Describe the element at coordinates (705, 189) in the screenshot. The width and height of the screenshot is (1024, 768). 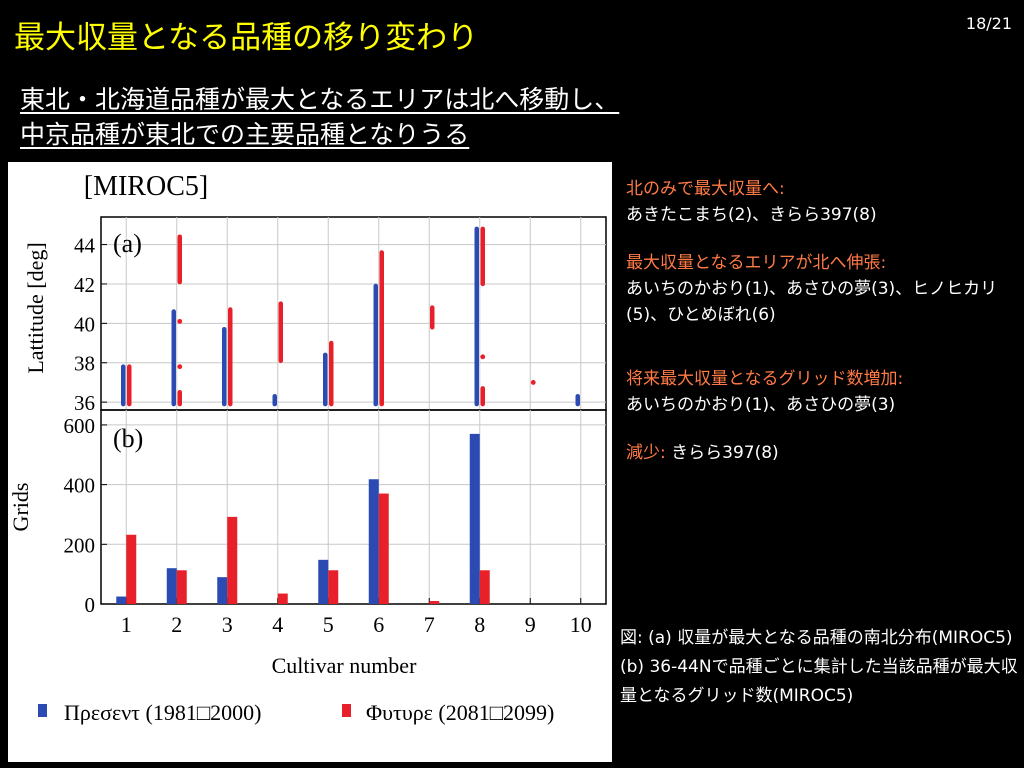
I see `note-heading: 北のみで最大収量へ:` at that location.